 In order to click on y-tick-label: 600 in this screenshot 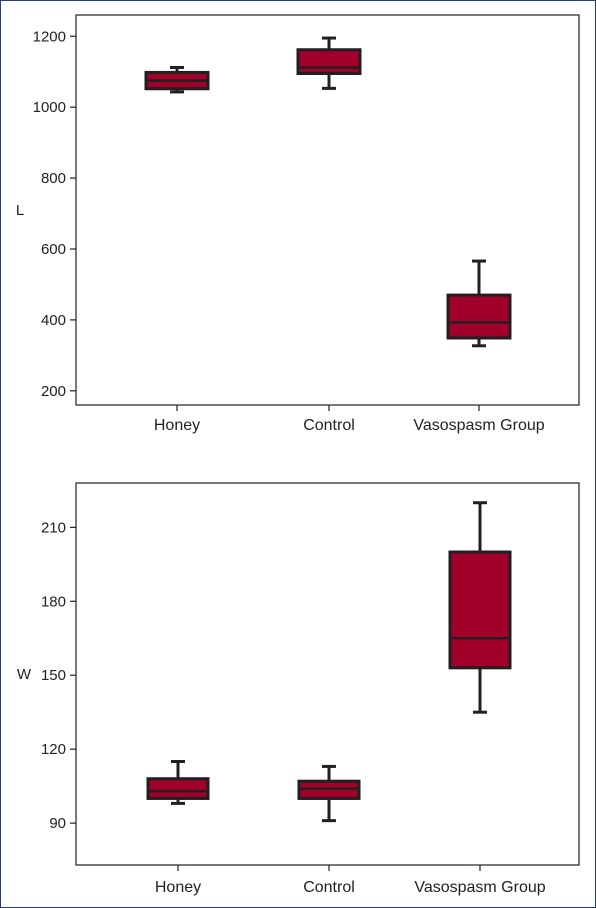, I will do `click(53, 249)`.